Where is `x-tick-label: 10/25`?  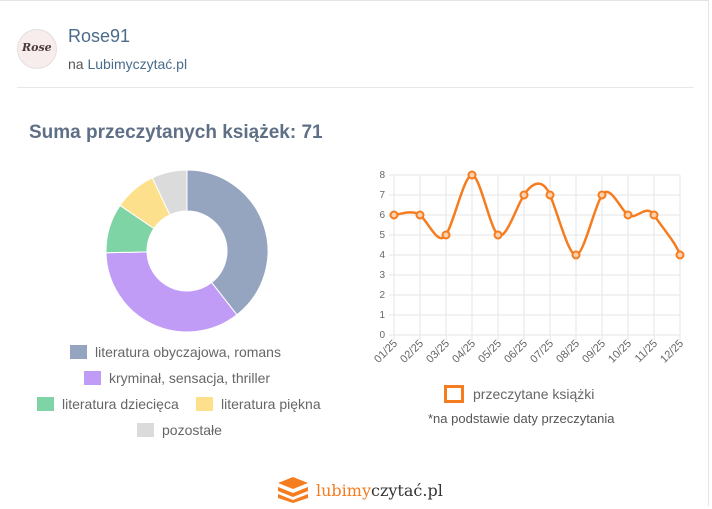 x-tick-label: 10/25 is located at coordinates (620, 352).